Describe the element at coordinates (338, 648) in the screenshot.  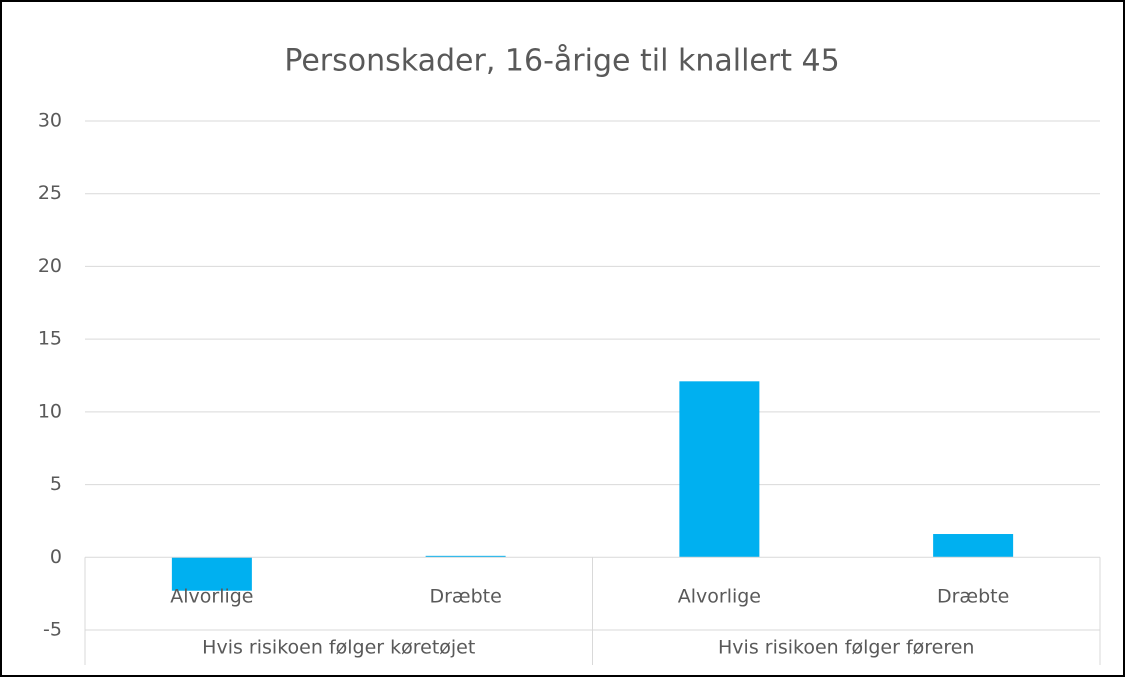
I see `group-label: Hvis risikoen følger køretøjet` at that location.